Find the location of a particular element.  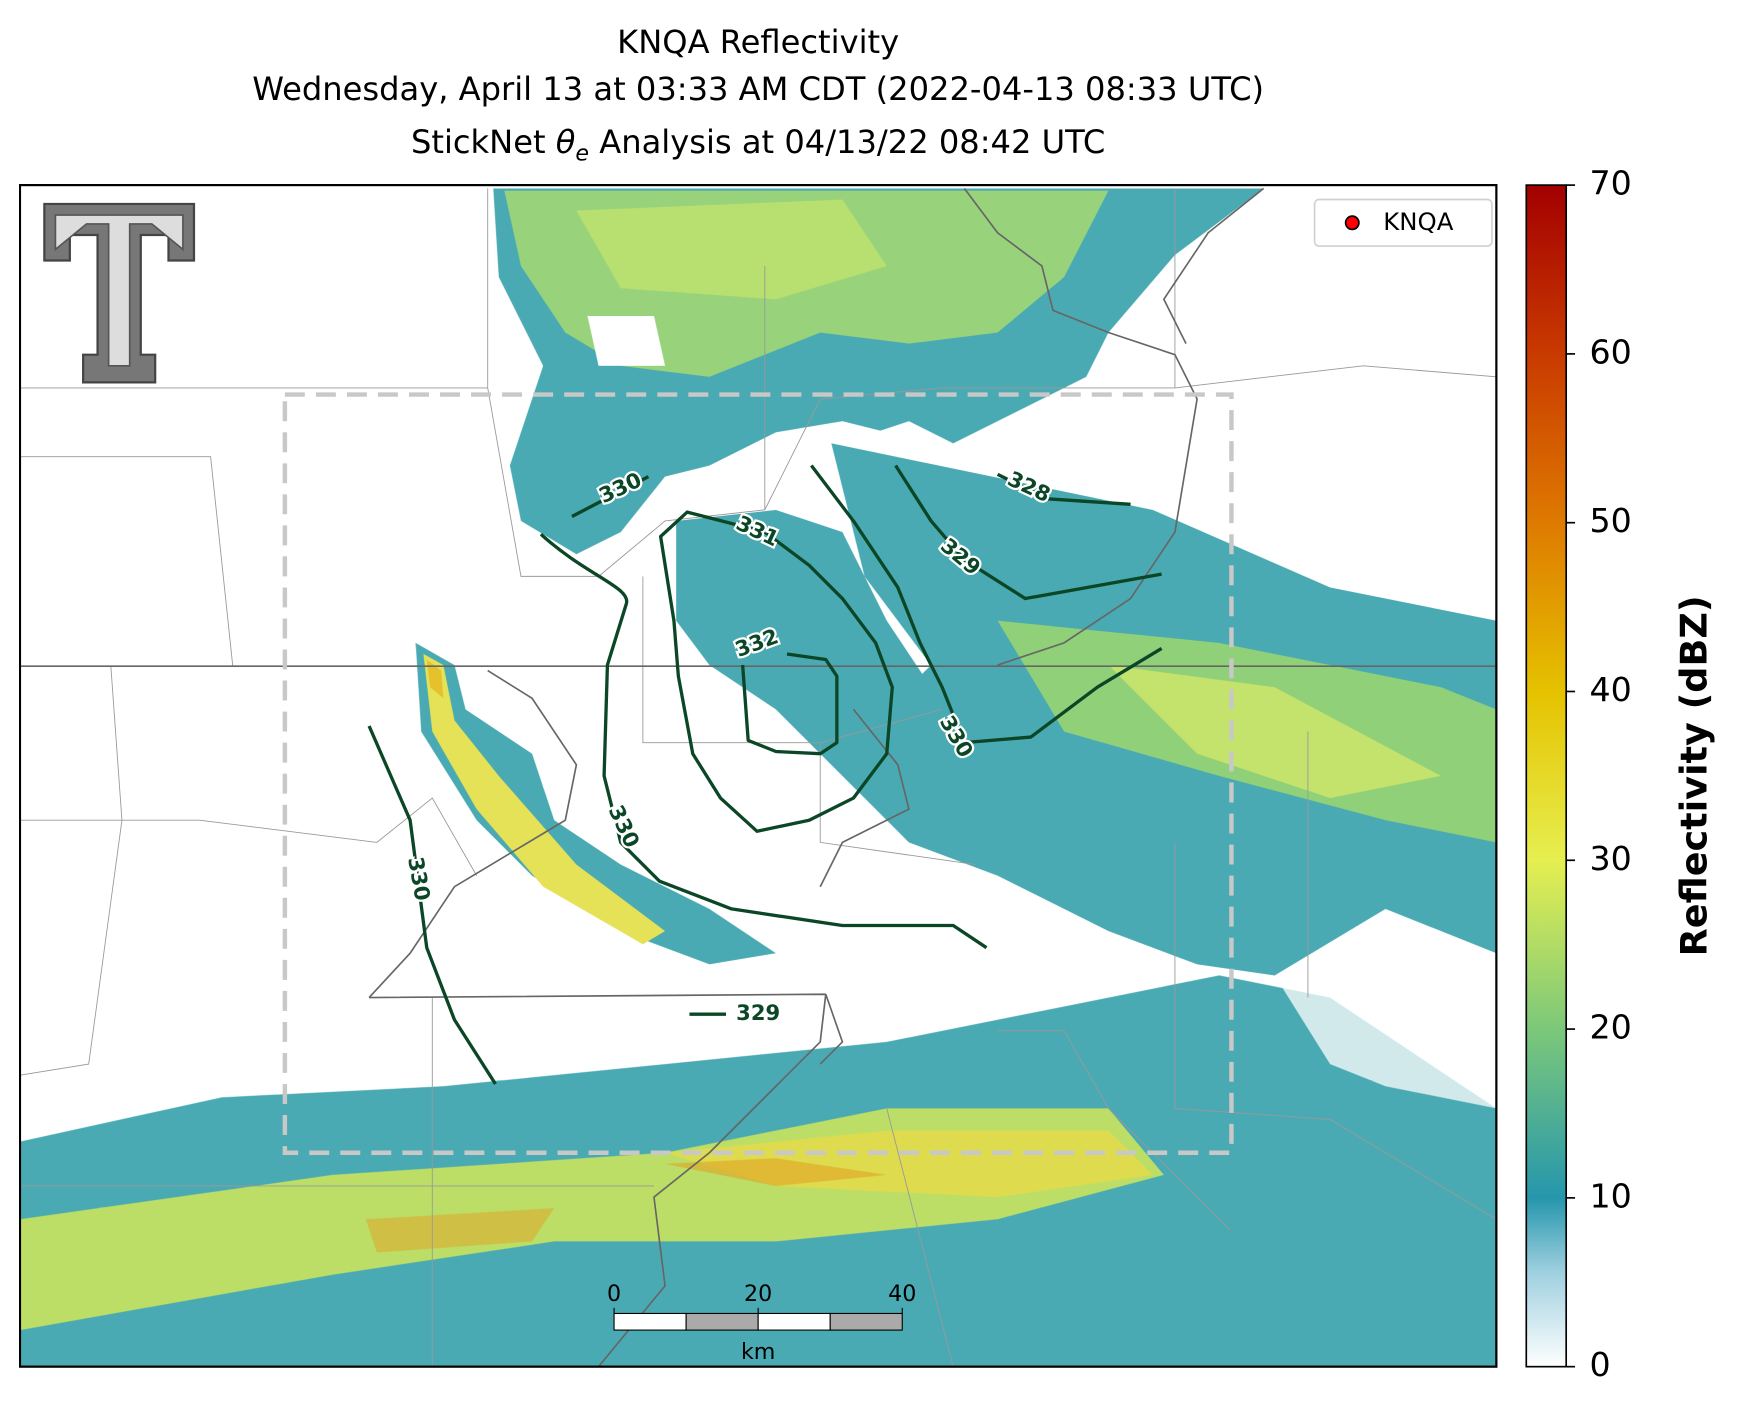

colorbar-tick-label: 50 is located at coordinates (1610, 520).